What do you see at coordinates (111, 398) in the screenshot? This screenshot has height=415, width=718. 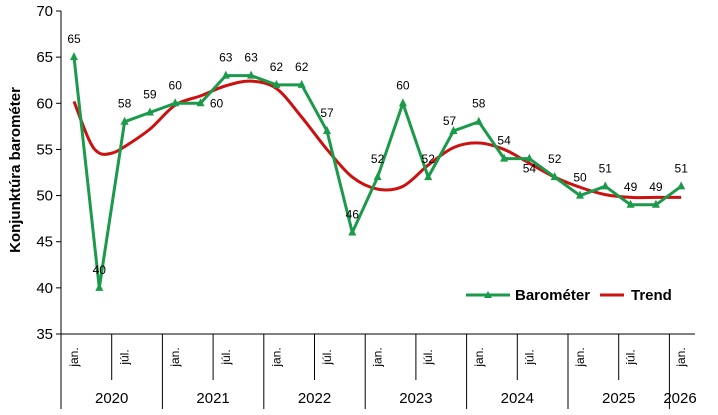 I see `year-label: 2020` at bounding box center [111, 398].